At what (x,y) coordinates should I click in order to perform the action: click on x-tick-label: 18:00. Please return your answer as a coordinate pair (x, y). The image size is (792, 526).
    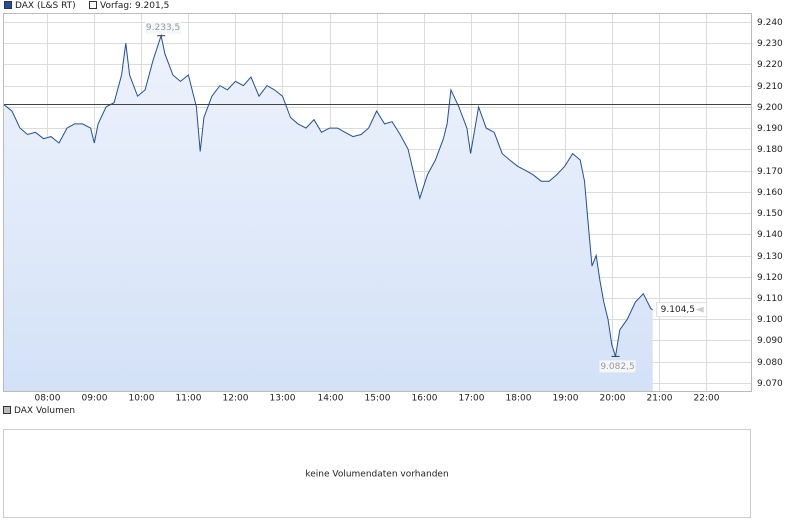
    Looking at the image, I should click on (519, 399).